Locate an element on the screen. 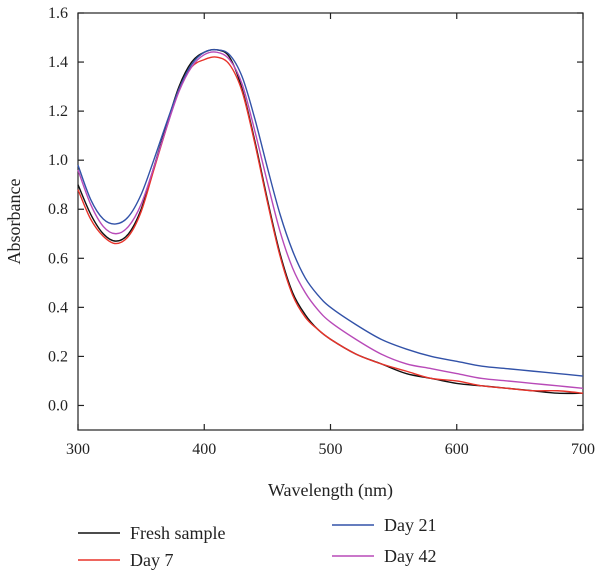 This screenshot has width=600, height=575. y-tick-label: 0.2 is located at coordinates (58, 356).